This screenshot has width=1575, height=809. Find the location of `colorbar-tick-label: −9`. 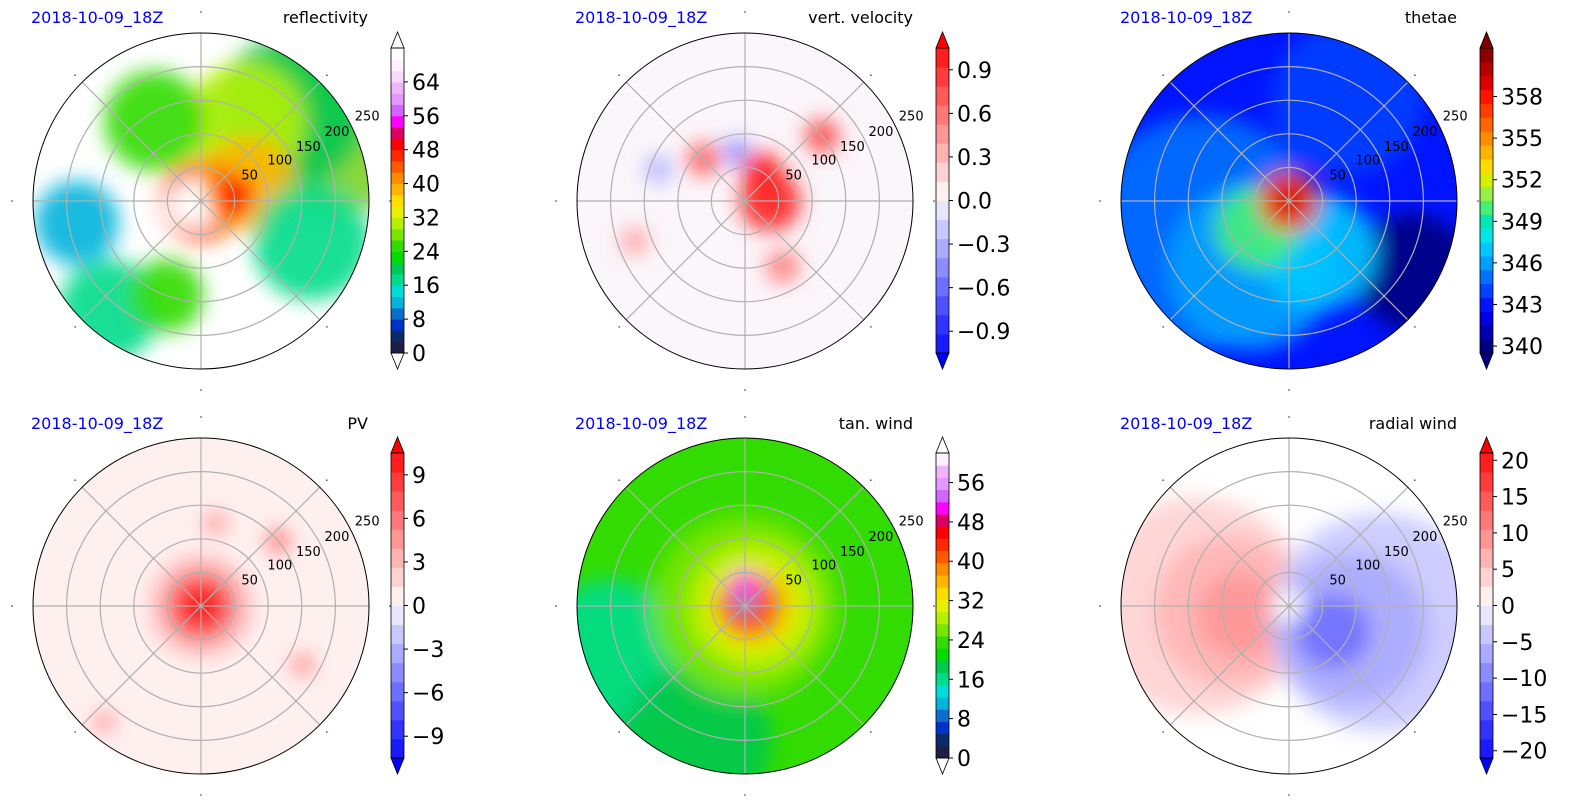

colorbar-tick-label: −9 is located at coordinates (428, 737).